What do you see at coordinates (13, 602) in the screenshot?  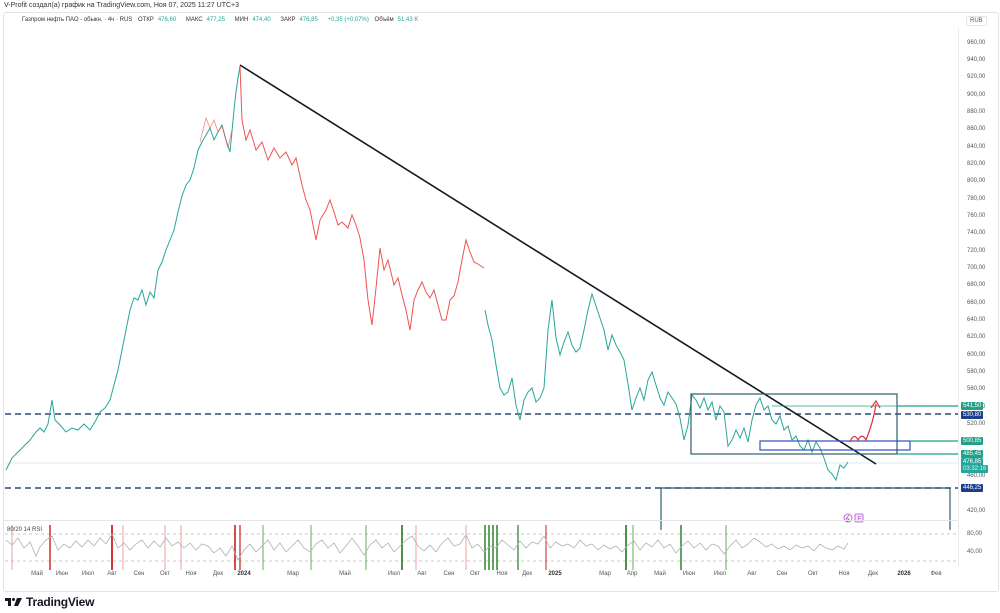 I see `tradingview-logo-icon` at bounding box center [13, 602].